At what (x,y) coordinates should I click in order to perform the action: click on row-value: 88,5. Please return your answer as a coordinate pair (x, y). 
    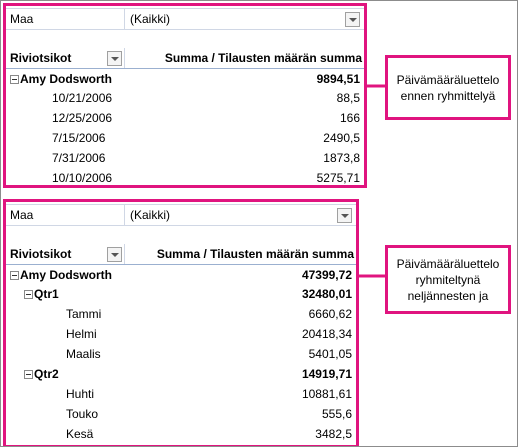
    Looking at the image, I should click on (348, 98).